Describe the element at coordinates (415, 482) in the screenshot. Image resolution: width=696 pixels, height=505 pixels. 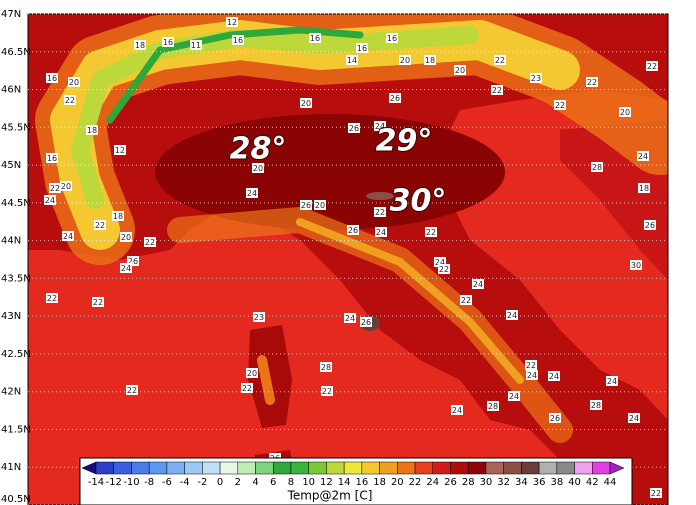
I see `colorbar-tick-label: 22` at that location.